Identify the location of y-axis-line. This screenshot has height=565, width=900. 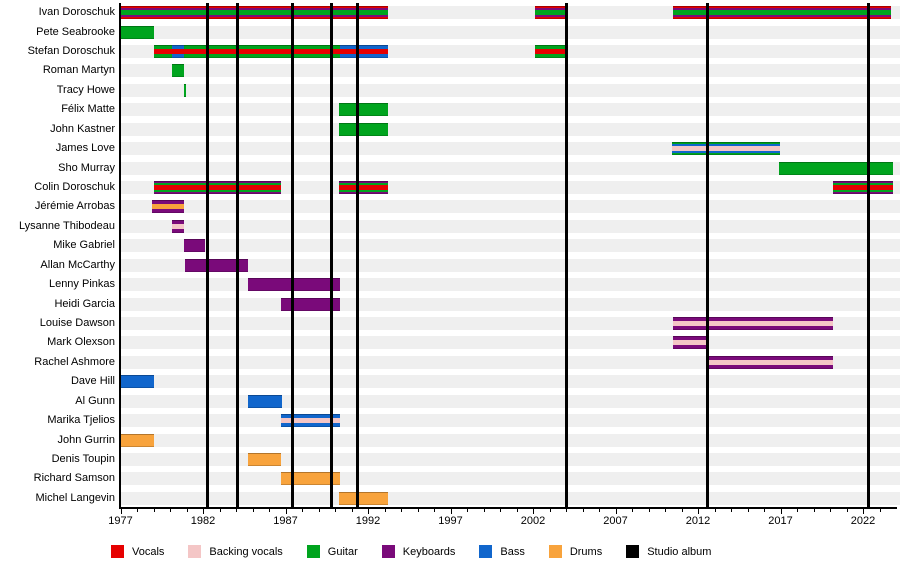
(120, 255).